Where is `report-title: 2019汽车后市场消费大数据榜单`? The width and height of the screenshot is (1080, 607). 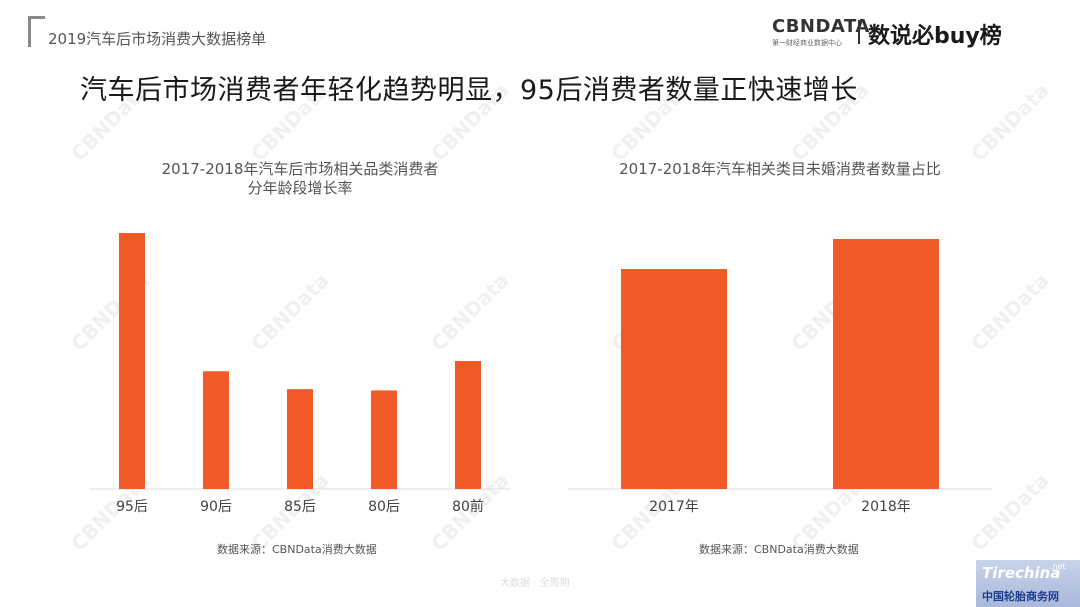
report-title: 2019汽车后市场消费大数据榜单 is located at coordinates (157, 39).